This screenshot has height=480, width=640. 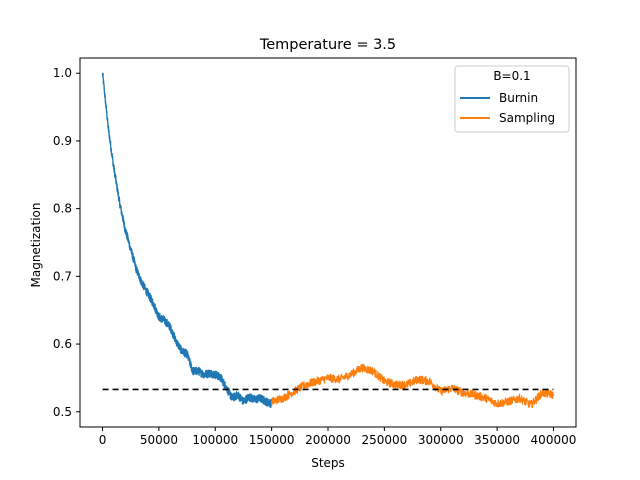 What do you see at coordinates (62, 141) in the screenshot?
I see `y-tick-label: 0.9` at bounding box center [62, 141].